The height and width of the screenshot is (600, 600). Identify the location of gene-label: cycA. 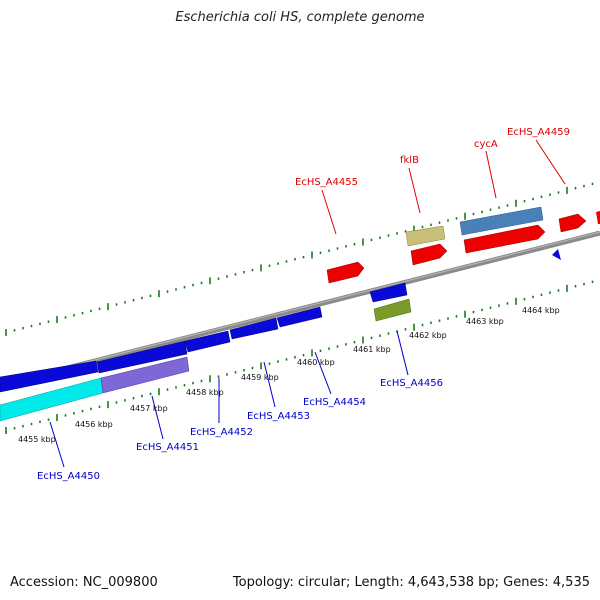
(486, 144).